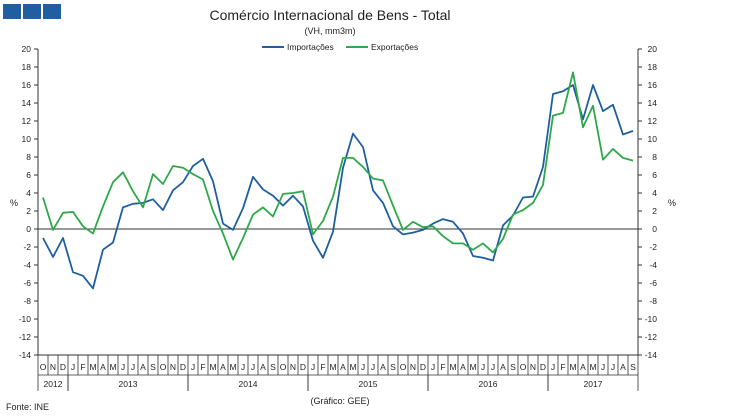 The height and width of the screenshot is (416, 750). What do you see at coordinates (53, 384) in the screenshot?
I see `x-year-label: 2012` at bounding box center [53, 384].